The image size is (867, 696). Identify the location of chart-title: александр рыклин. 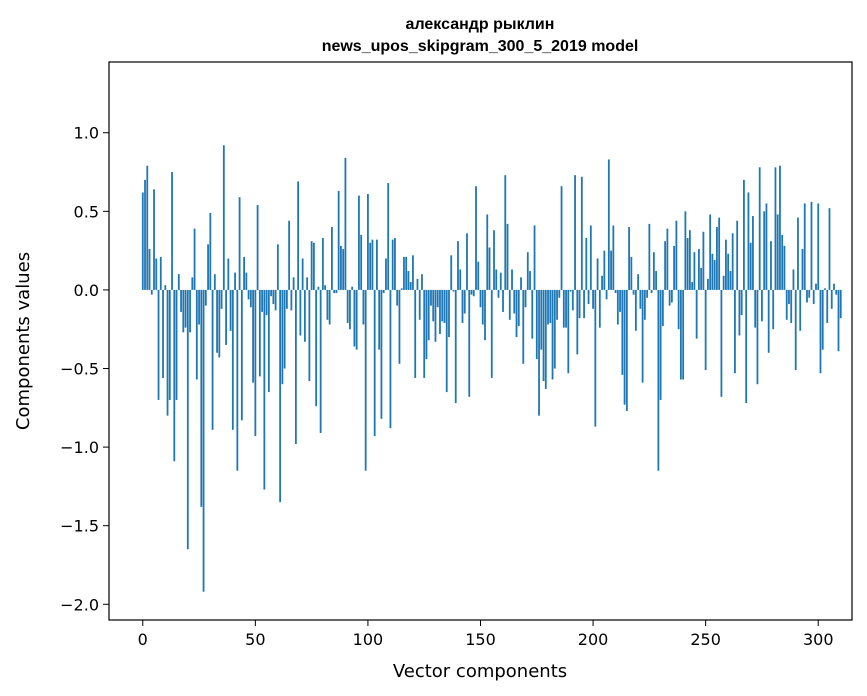
(480, 24).